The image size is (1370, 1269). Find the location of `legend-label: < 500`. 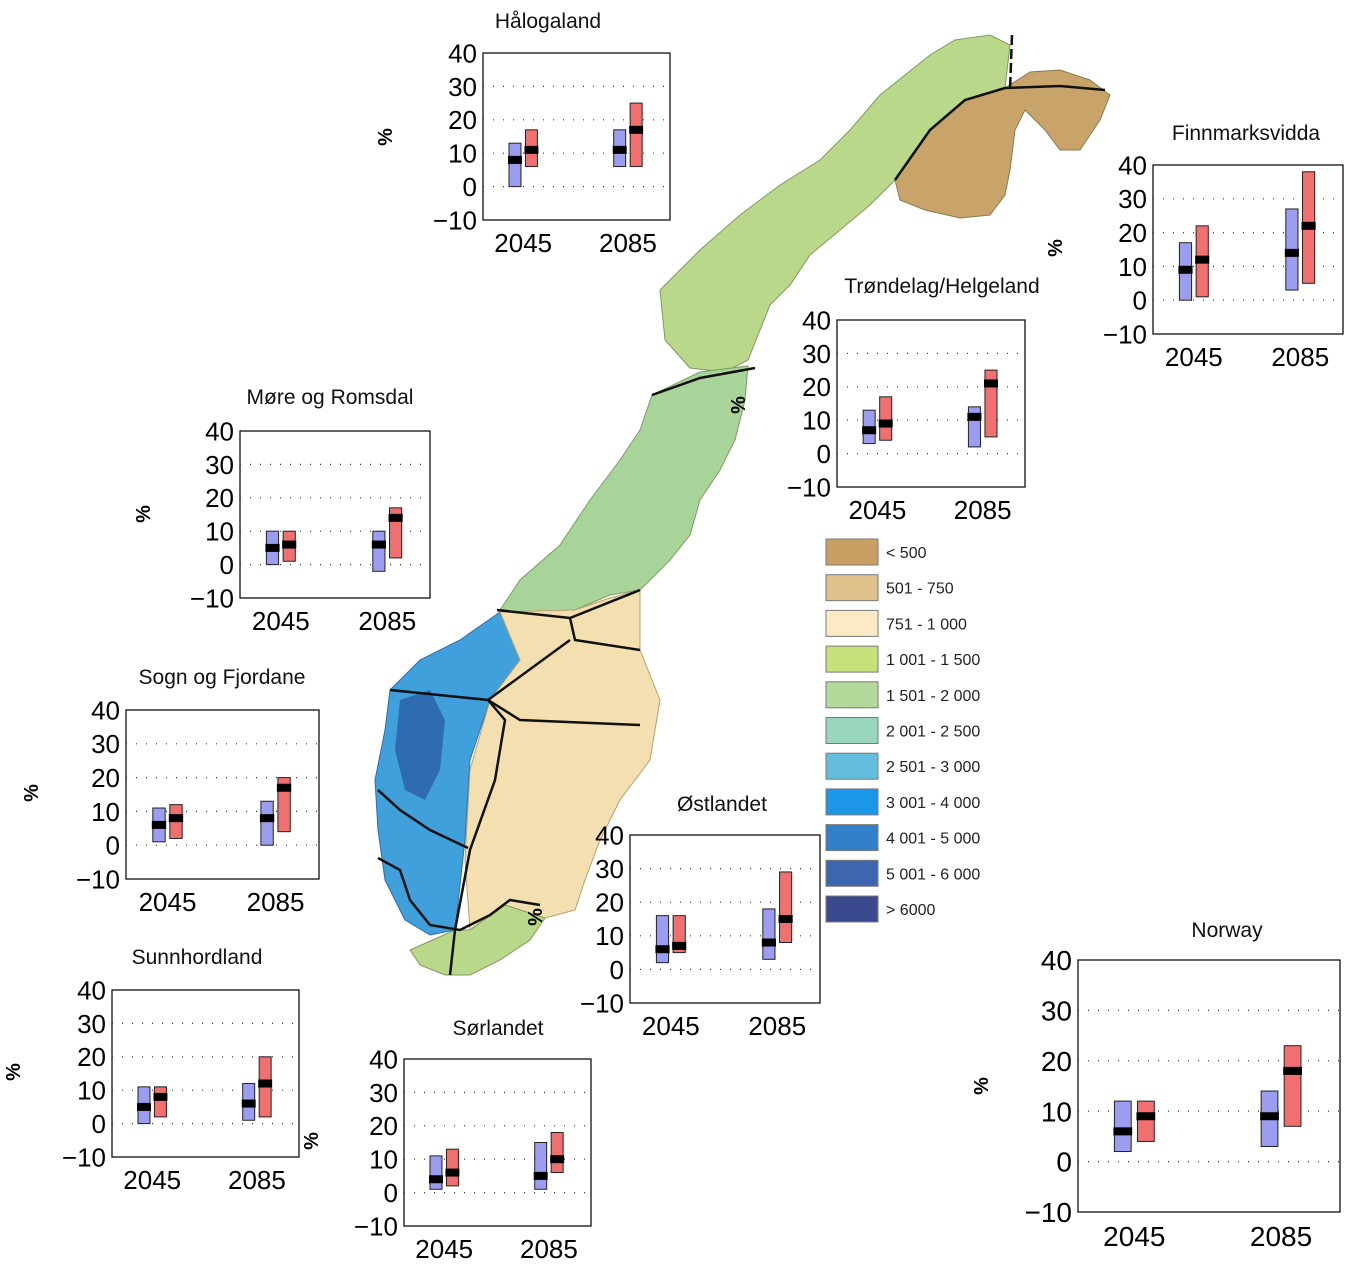

legend-label: < 500 is located at coordinates (906, 553).